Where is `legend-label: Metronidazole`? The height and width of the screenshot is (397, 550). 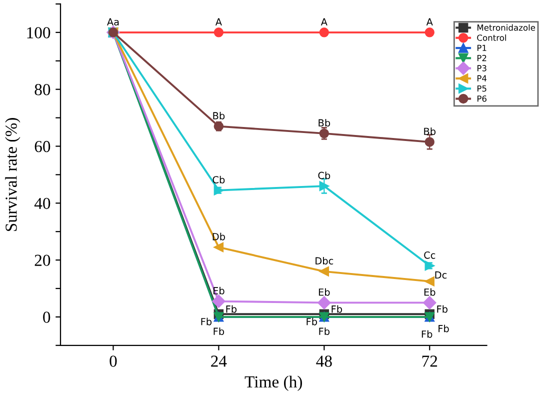
legend-label: Metronidazole is located at coordinates (506, 27).